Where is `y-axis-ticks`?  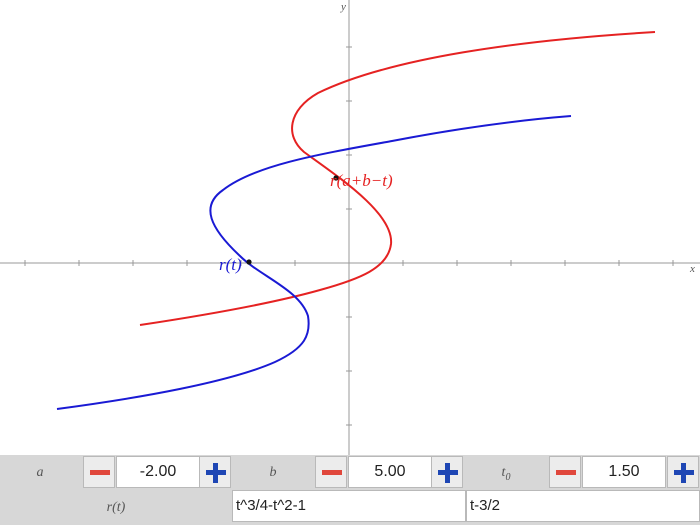
y-axis-ticks is located at coordinates (349, 236).